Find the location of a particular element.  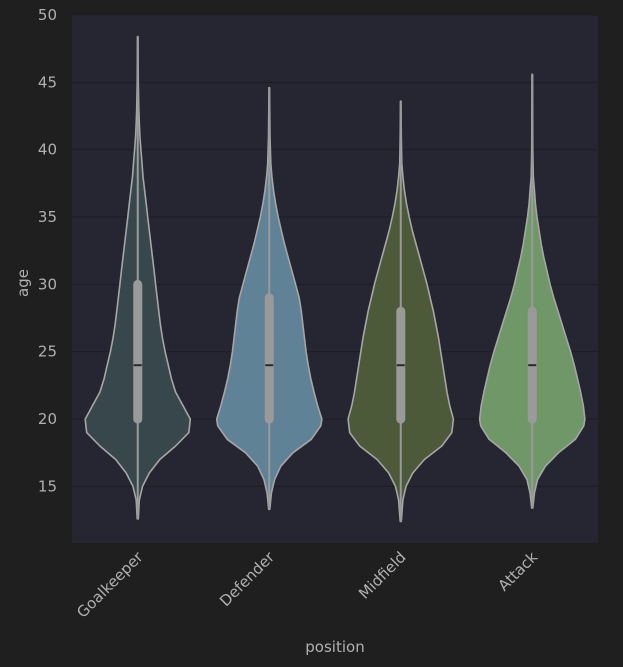

y-axis-ticks: 15 20 25 30 35 40 45 50 is located at coordinates (47, 250).